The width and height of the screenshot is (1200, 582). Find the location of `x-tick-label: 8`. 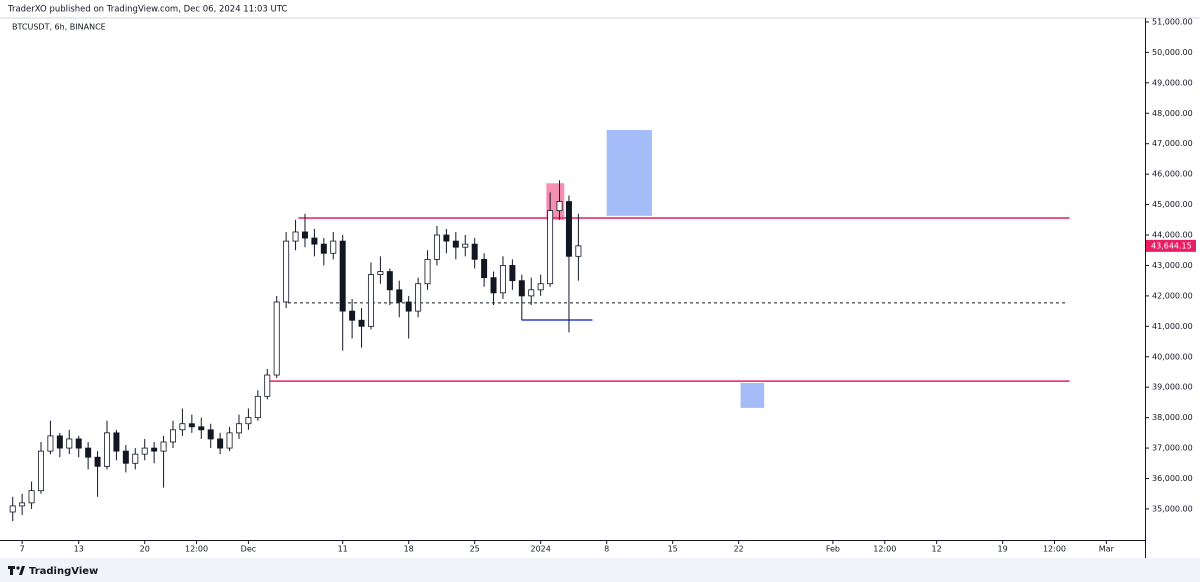

x-tick-label: 8 is located at coordinates (606, 549).